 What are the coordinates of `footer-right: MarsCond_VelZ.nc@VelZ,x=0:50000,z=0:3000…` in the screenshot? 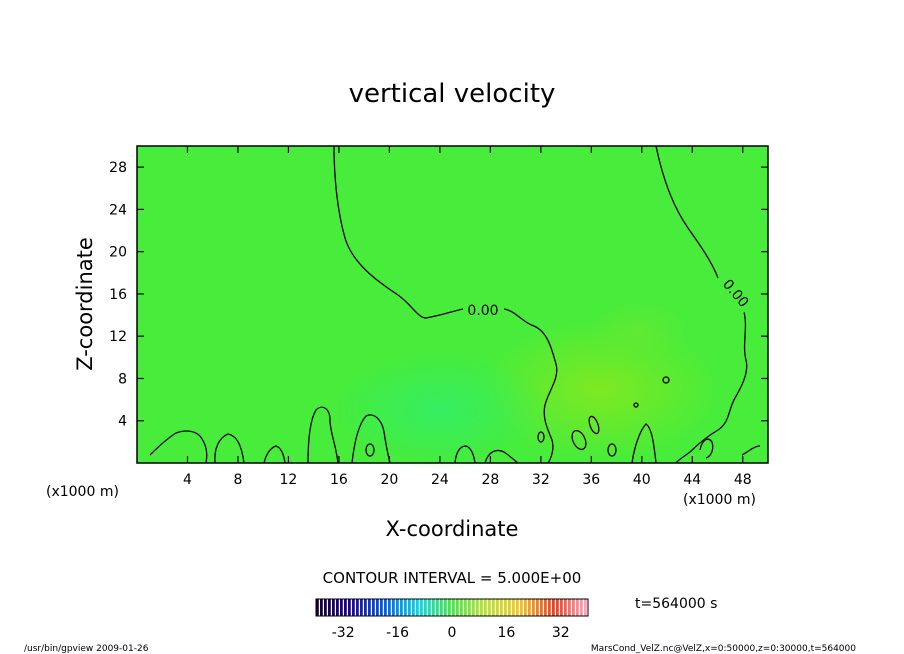 It's located at (723, 649).